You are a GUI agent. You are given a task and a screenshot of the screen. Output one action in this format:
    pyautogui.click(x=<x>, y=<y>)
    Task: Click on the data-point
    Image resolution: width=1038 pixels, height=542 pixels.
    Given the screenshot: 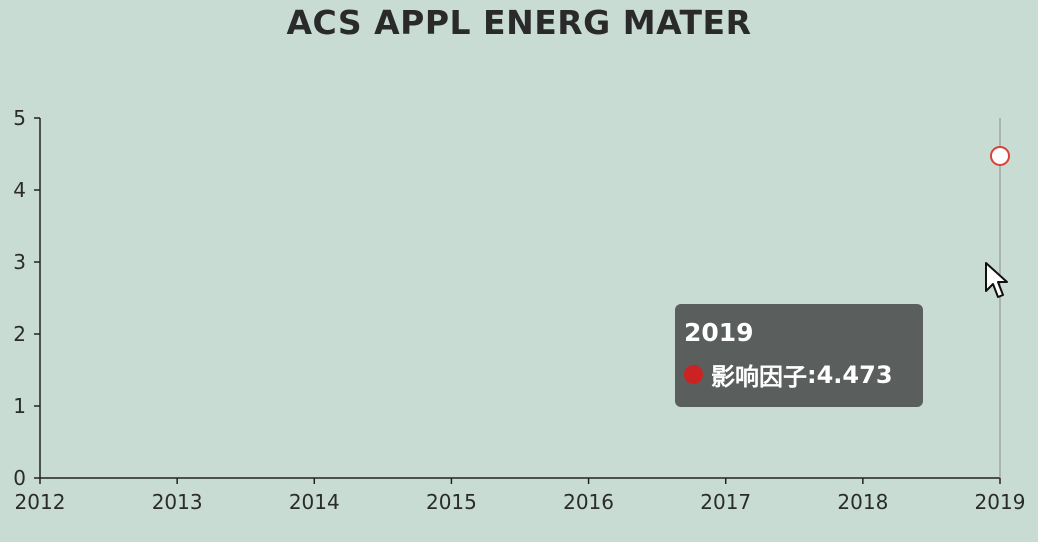 What is the action you would take?
    pyautogui.click(x=1000, y=155)
    